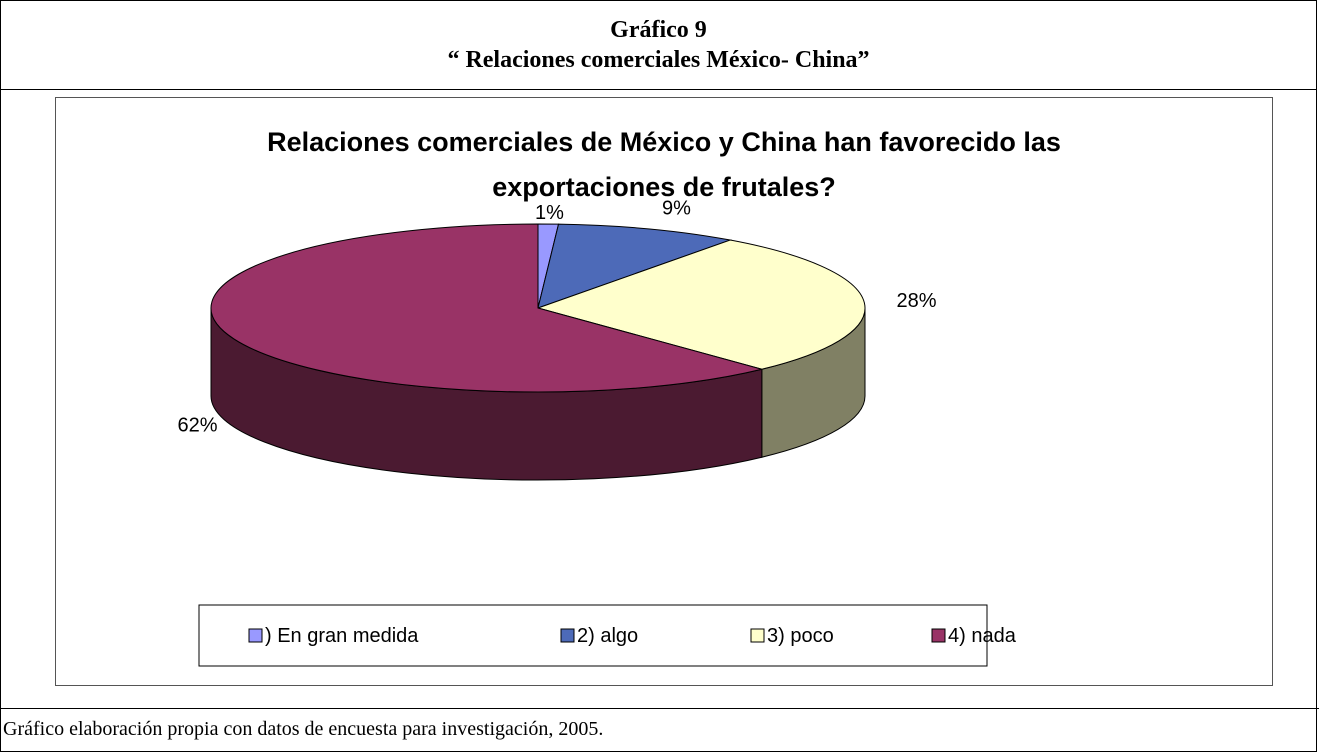  Describe the element at coordinates (486, 308) in the screenshot. I see `pie-slice-4-nada` at that location.